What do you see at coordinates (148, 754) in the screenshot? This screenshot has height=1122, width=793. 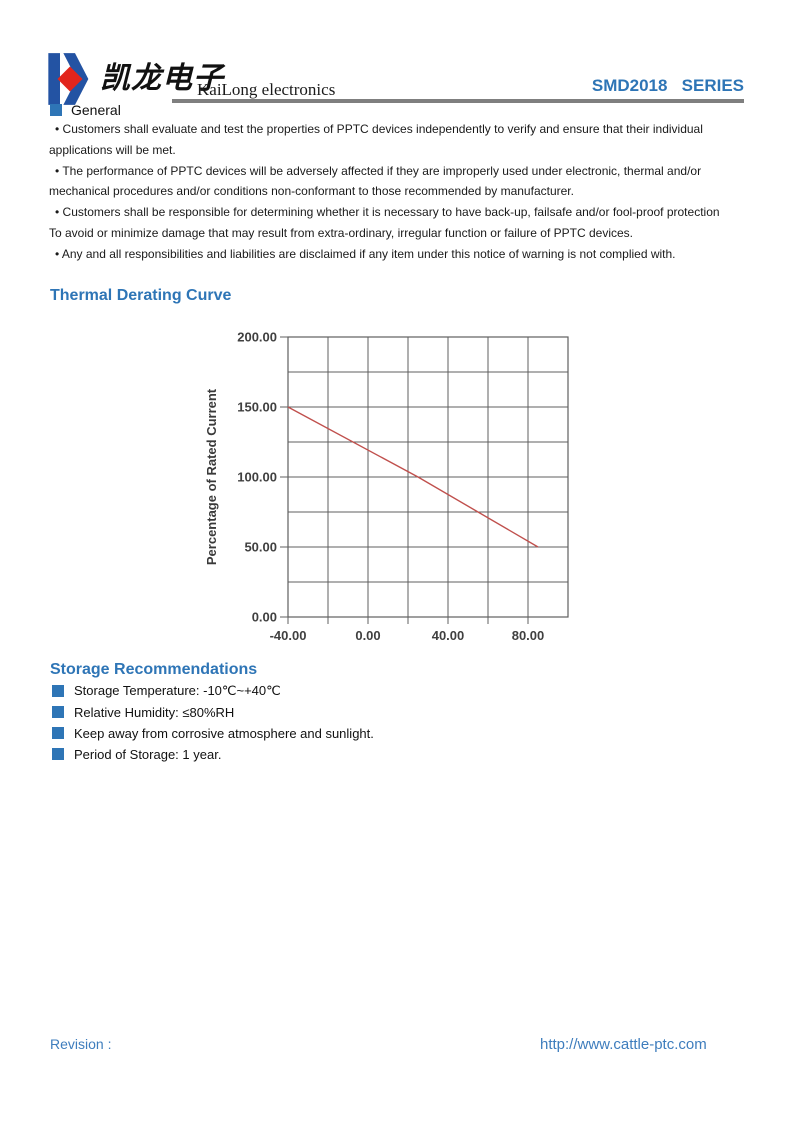 I see `storage-item-text: Period of Storage: 1 year.` at bounding box center [148, 754].